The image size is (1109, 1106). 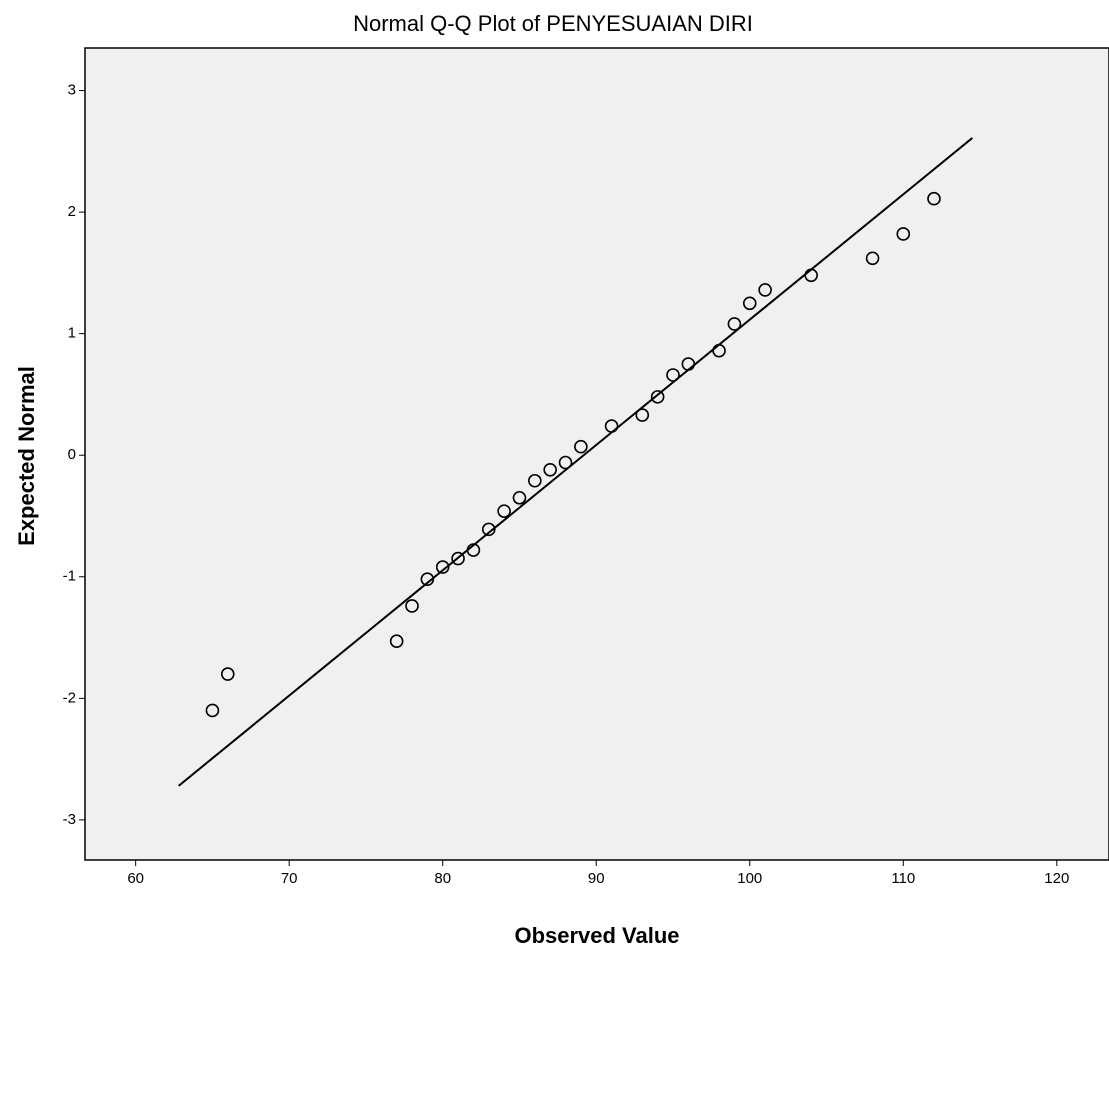 I want to click on x-tick-label: 120, so click(x=1056, y=878).